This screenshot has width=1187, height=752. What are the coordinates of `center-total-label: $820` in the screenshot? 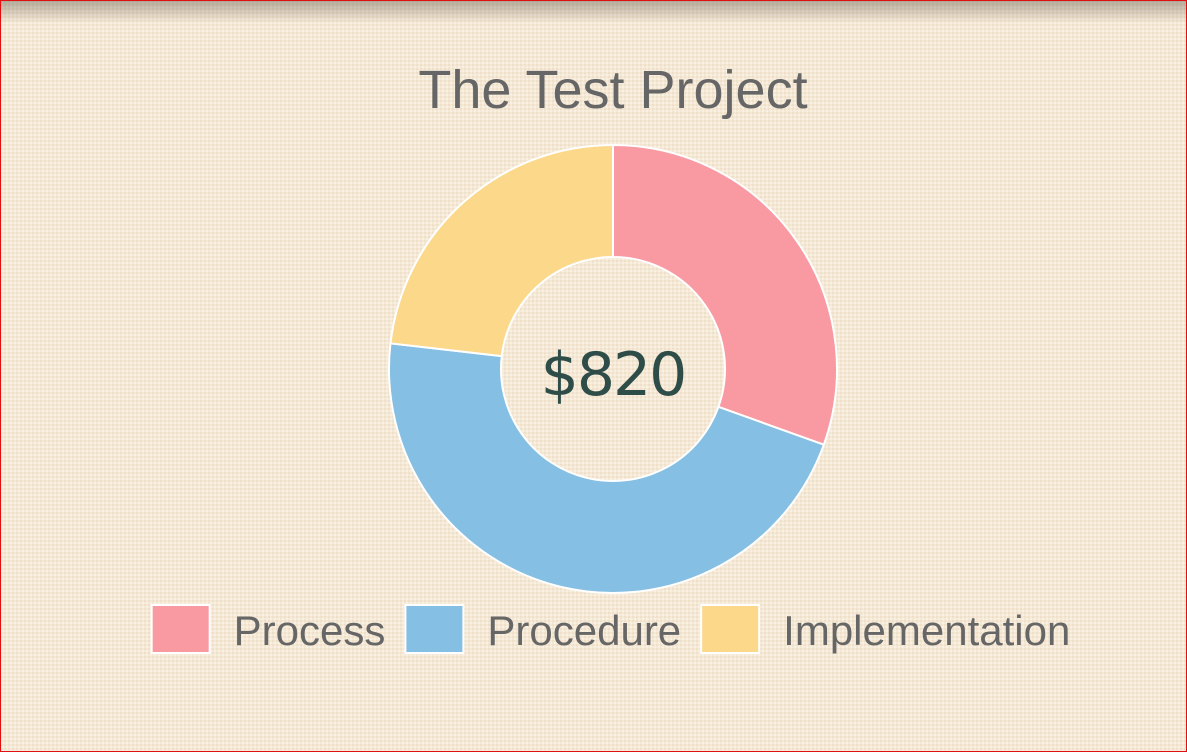 It's located at (613, 375).